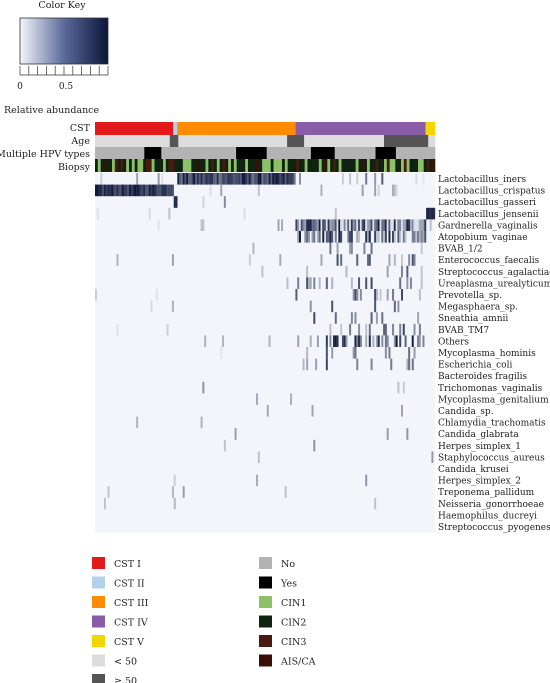 This screenshot has width=550, height=683. Describe the element at coordinates (298, 662) in the screenshot. I see `legend-label: AIS/CA` at that location.